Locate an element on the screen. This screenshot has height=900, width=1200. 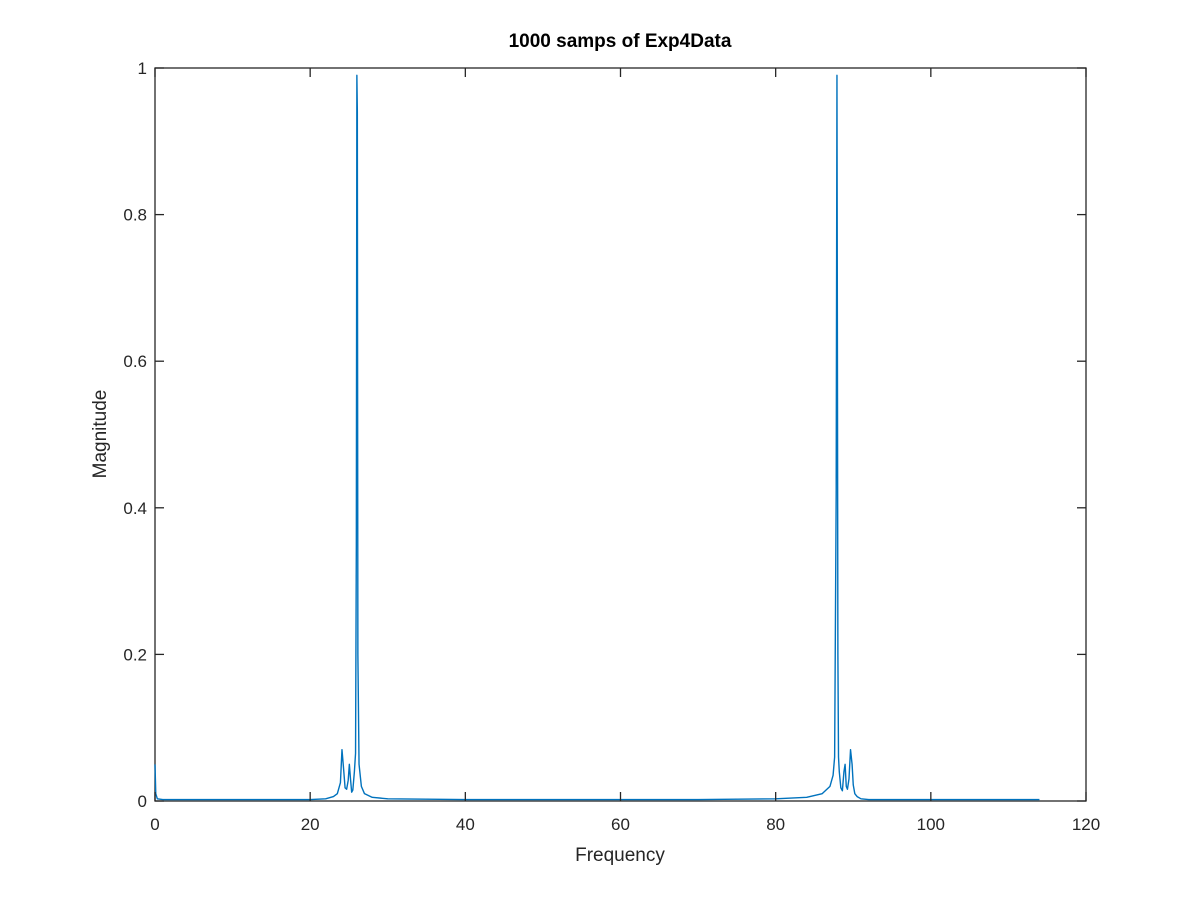
x-tick-label: 60 is located at coordinates (620, 824).